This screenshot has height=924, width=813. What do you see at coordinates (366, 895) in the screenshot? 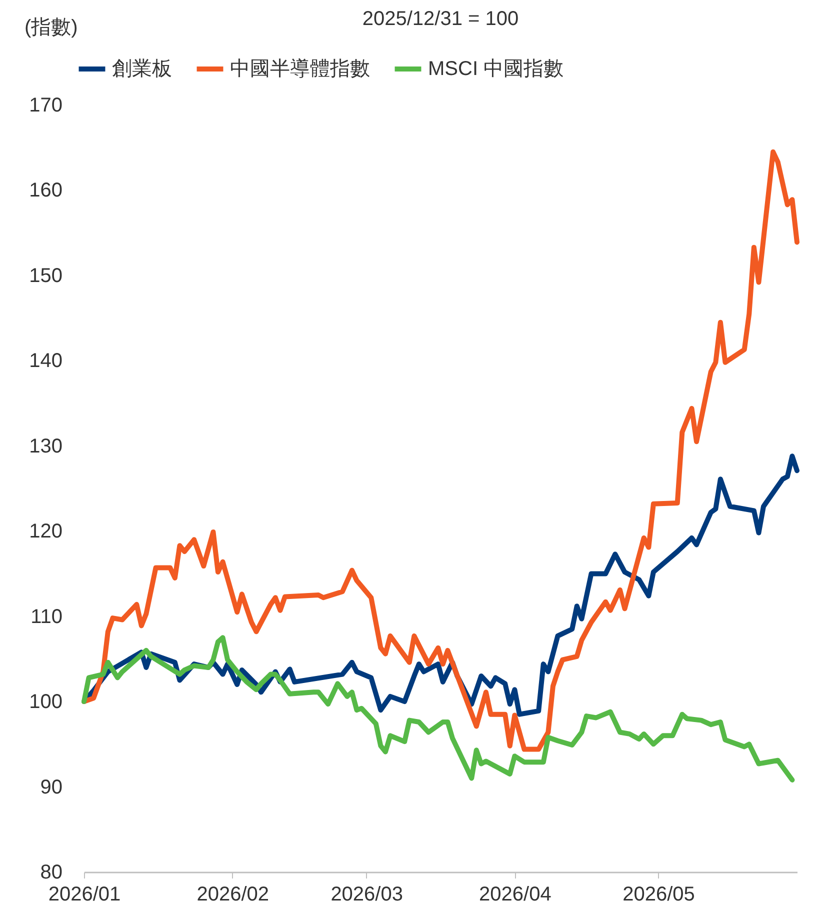
I see `x-tick-label: 2026/03` at bounding box center [366, 895].